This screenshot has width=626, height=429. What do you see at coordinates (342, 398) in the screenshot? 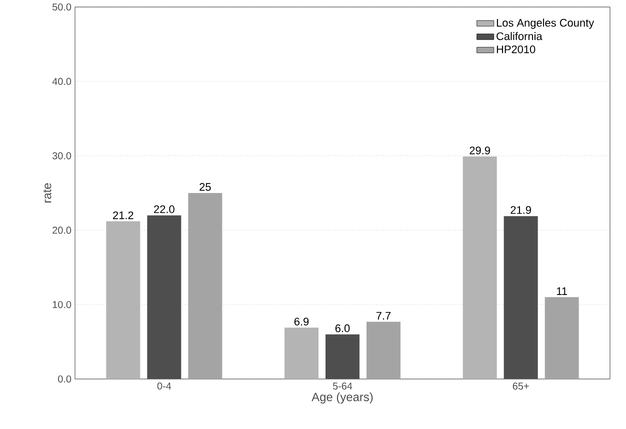
I see `x-axis-title: Age (years)` at bounding box center [342, 398].